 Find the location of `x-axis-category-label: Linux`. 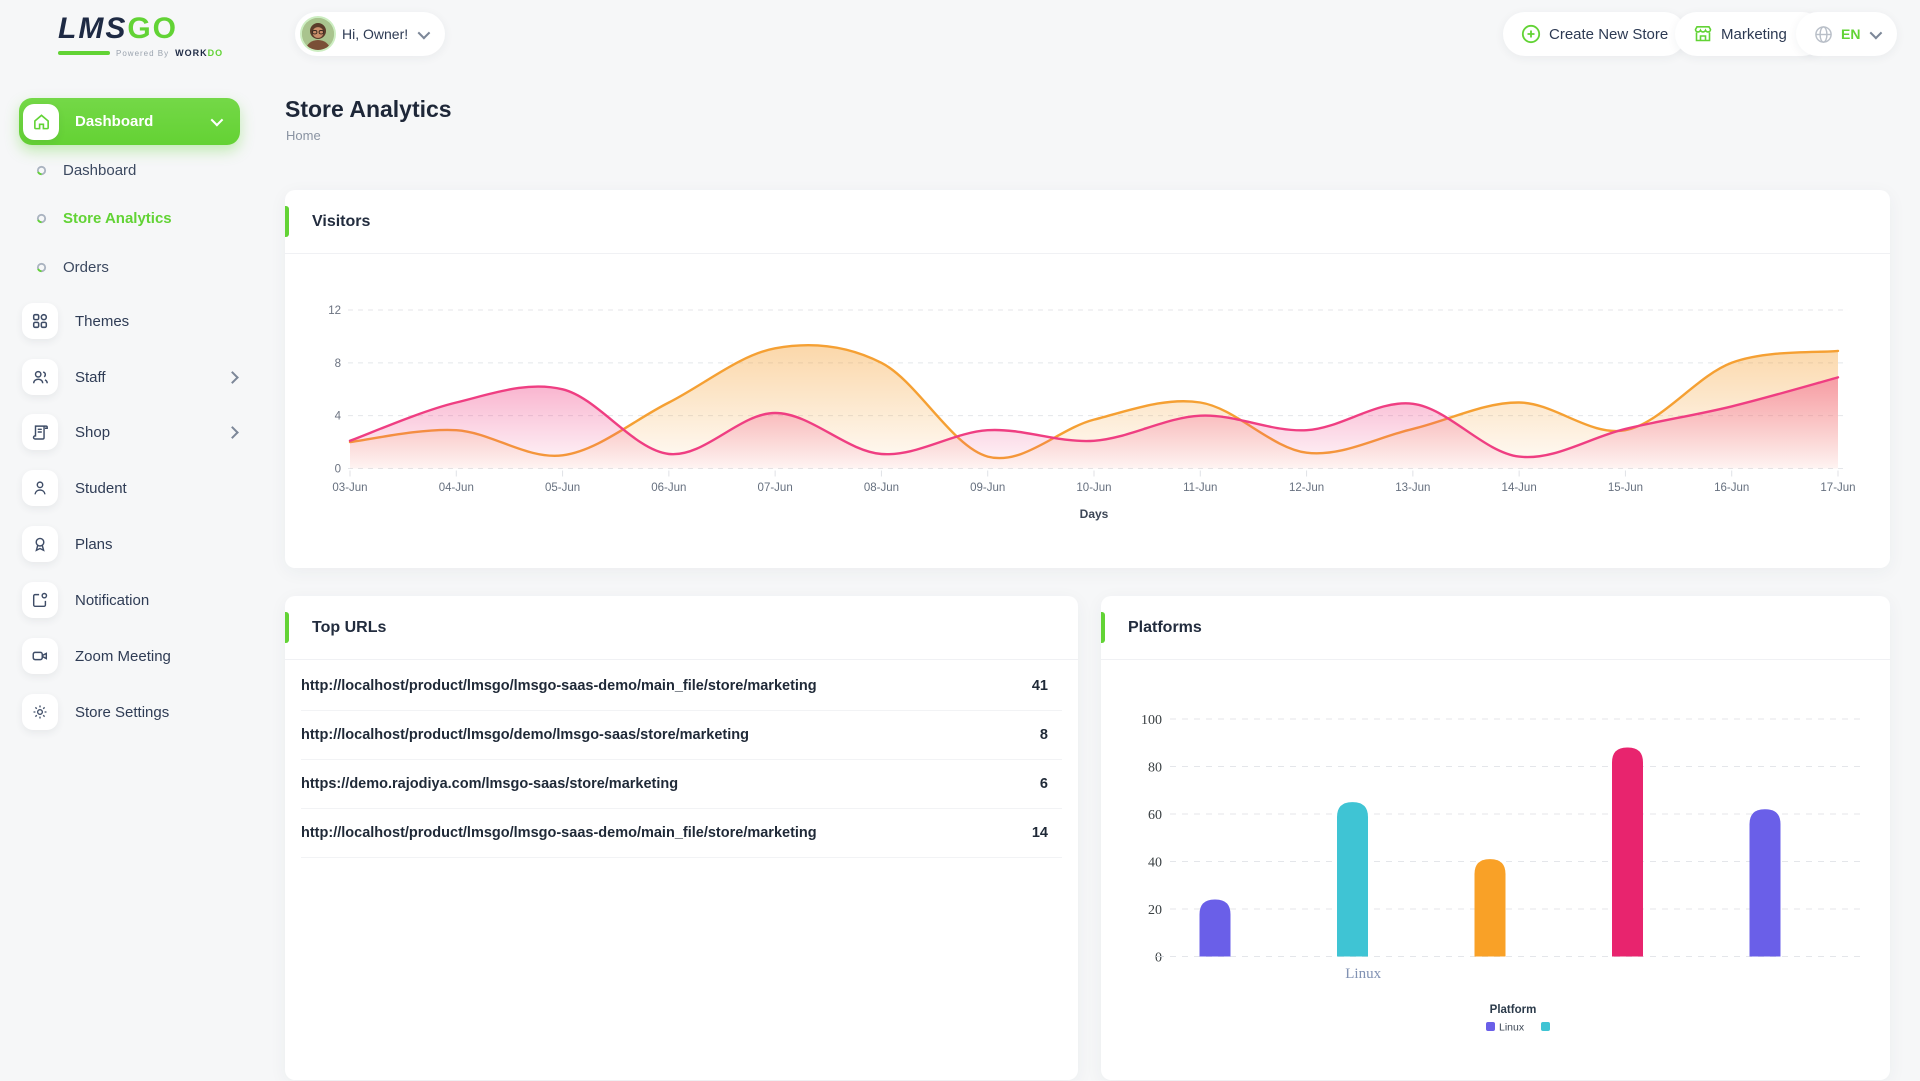

x-axis-category-label: Linux is located at coordinates (1363, 974).